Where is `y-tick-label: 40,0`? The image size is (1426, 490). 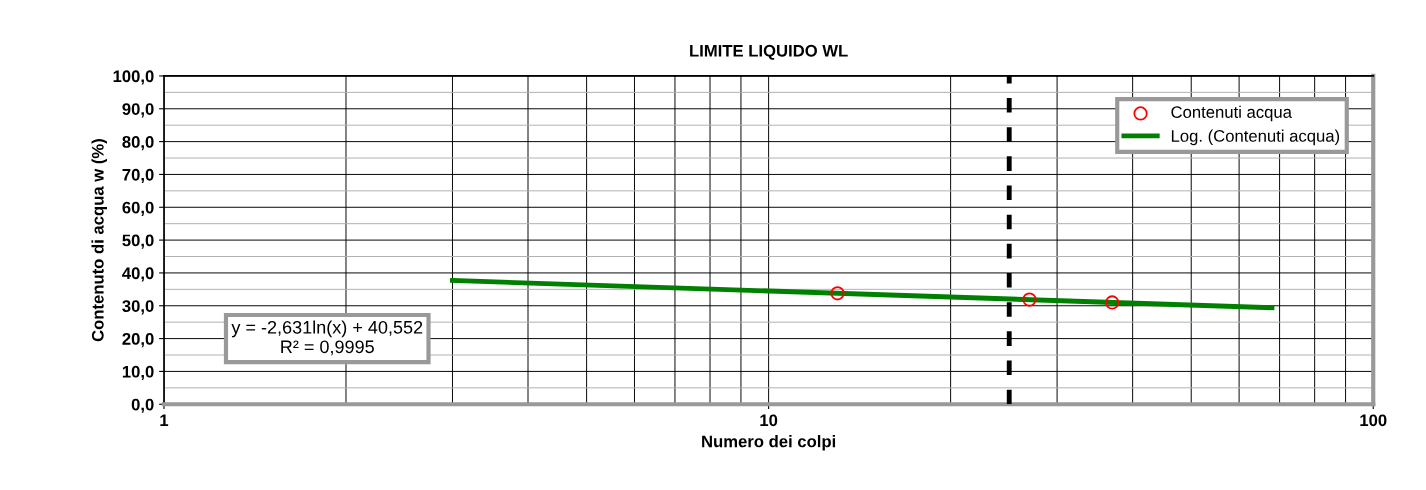
y-tick-label: 40,0 is located at coordinates (138, 274).